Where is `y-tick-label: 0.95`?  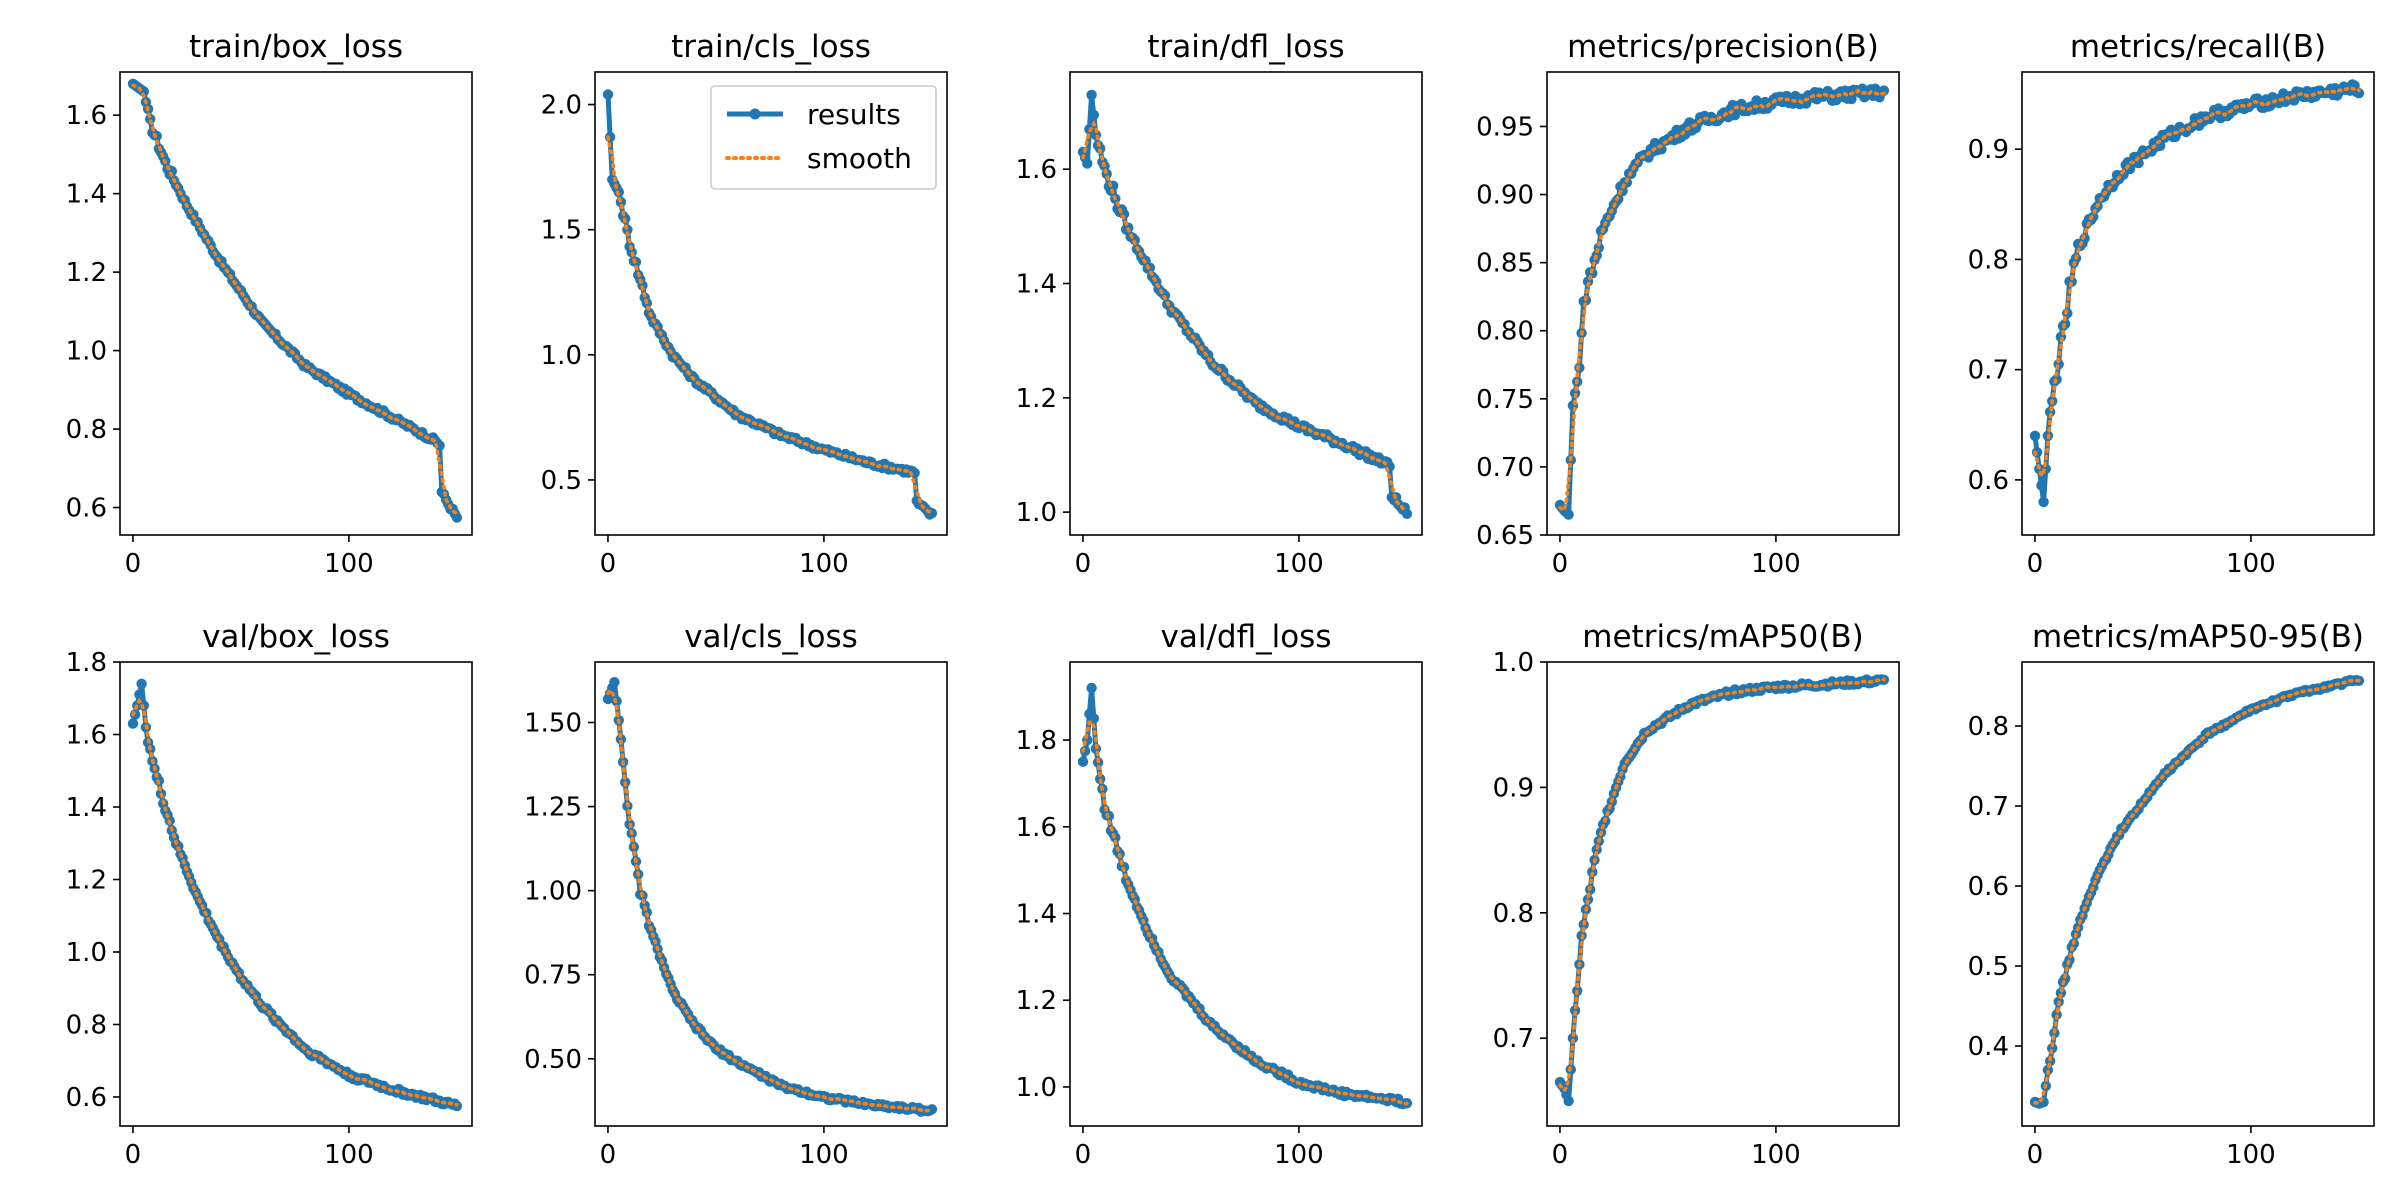
y-tick-label: 0.95 is located at coordinates (1505, 127).